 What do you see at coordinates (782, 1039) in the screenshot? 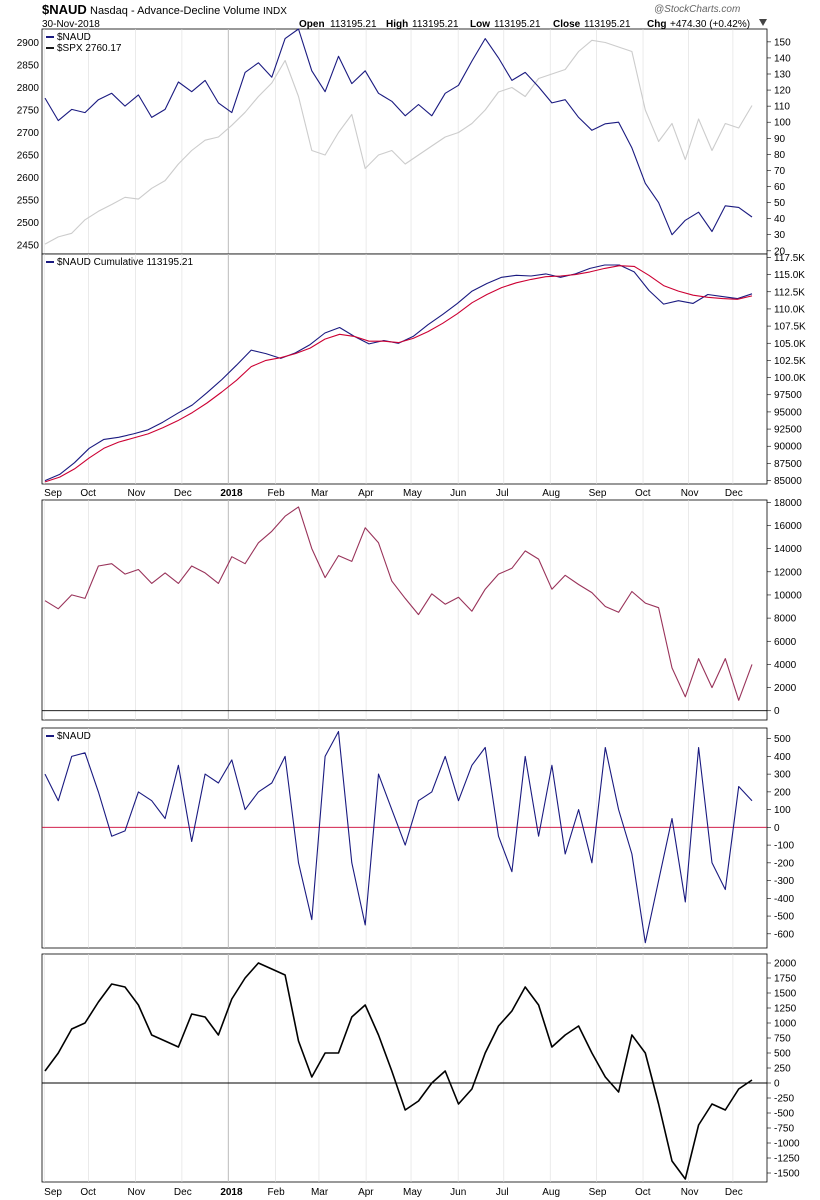
I see `right-axis-tick-label: 750` at bounding box center [782, 1039].